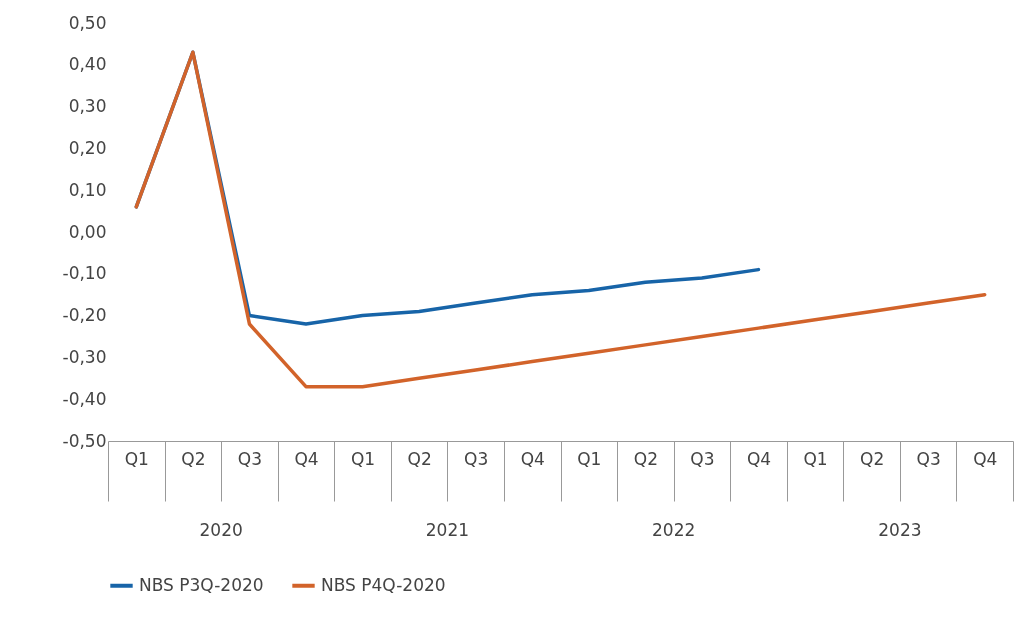 The height and width of the screenshot is (627, 1019). What do you see at coordinates (87, 147) in the screenshot?
I see `y-tick-label: 0,20` at bounding box center [87, 147].